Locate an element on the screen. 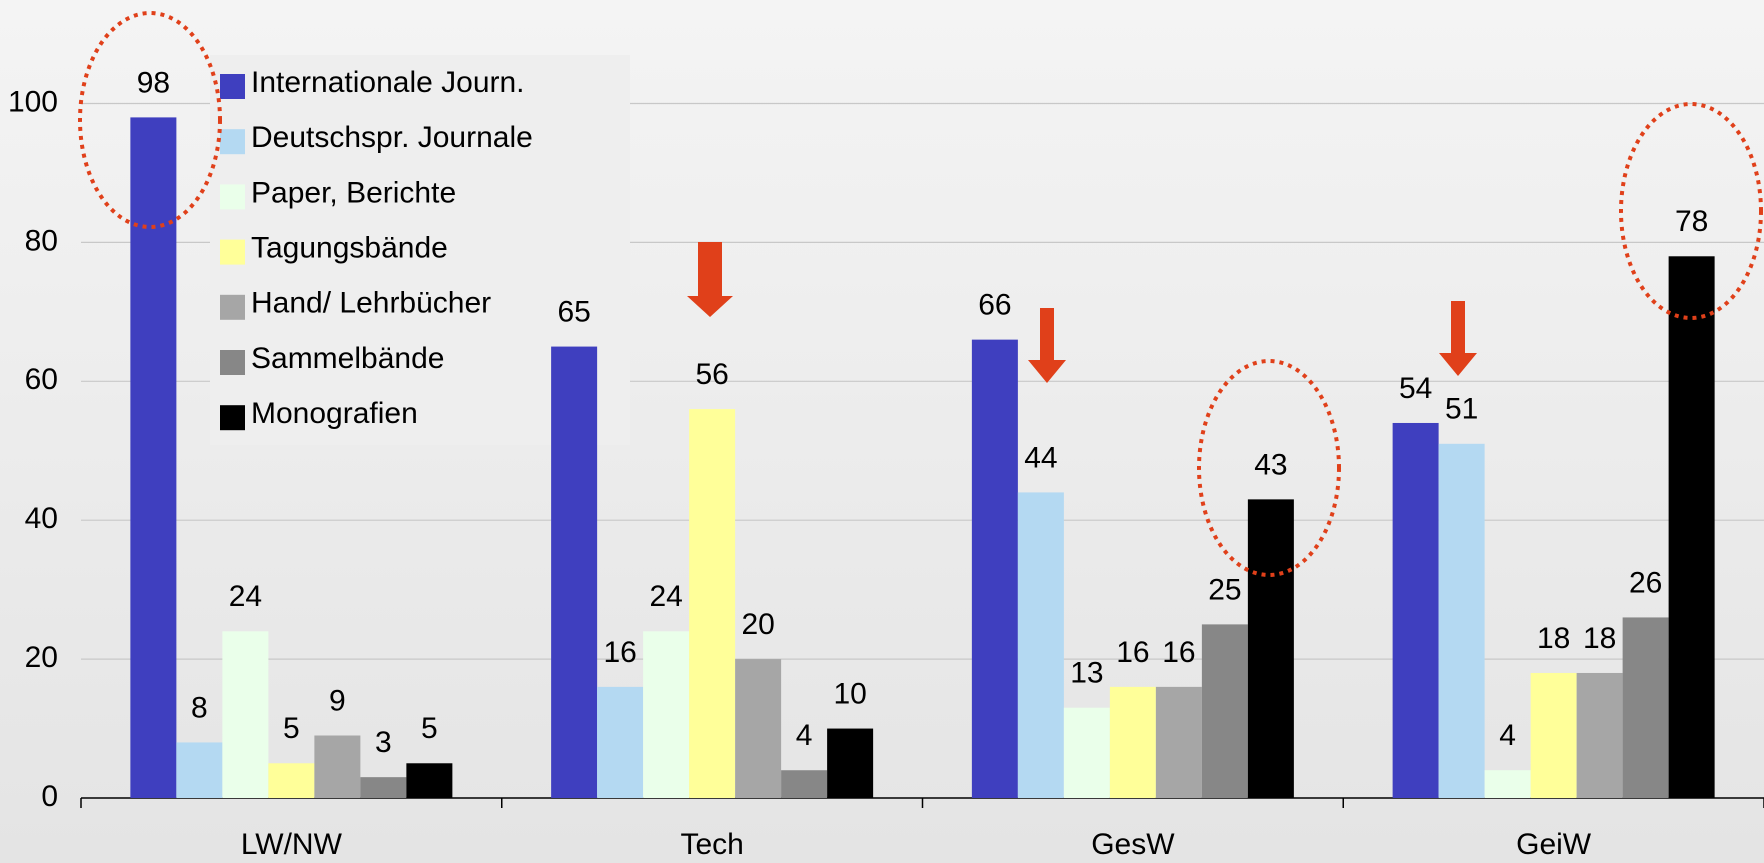 This screenshot has height=863, width=1764. legend-label: Tagungsbände is located at coordinates (349, 248).